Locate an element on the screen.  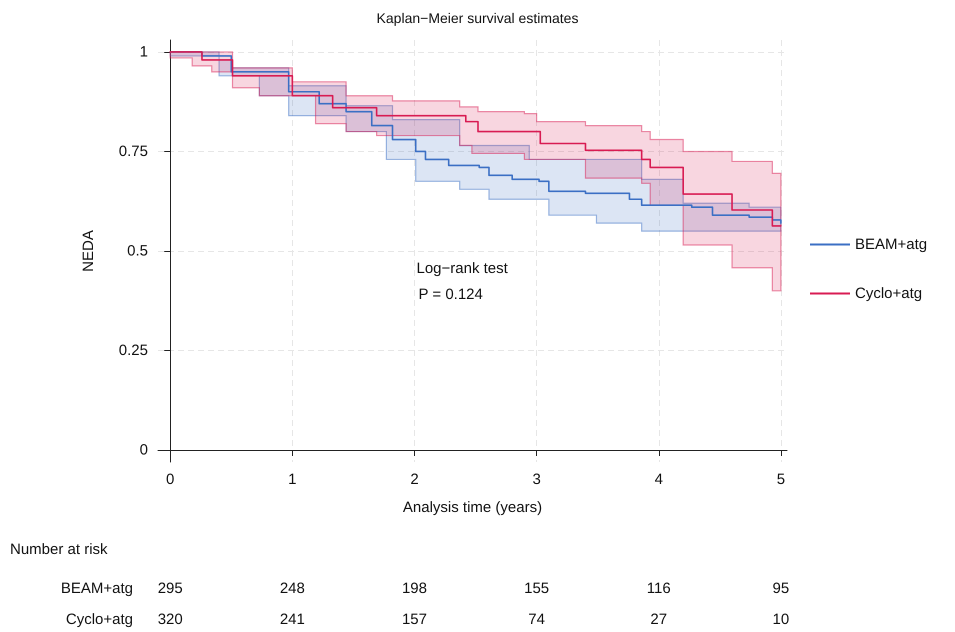
x-tick-label: 5 is located at coordinates (781, 479).